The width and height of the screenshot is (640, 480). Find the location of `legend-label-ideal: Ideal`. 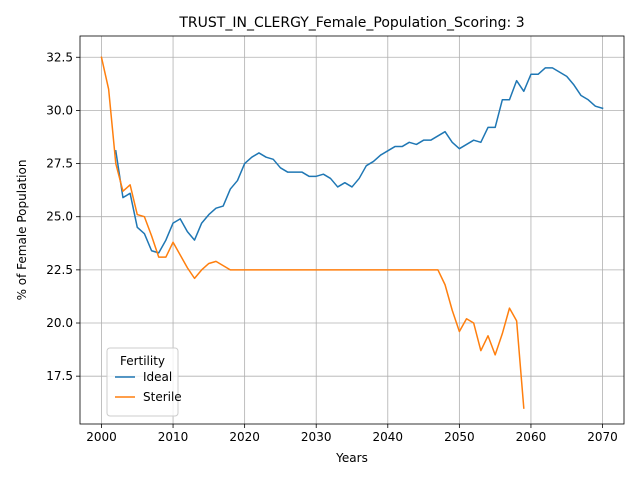

legend-label-ideal: Ideal is located at coordinates (157, 377).